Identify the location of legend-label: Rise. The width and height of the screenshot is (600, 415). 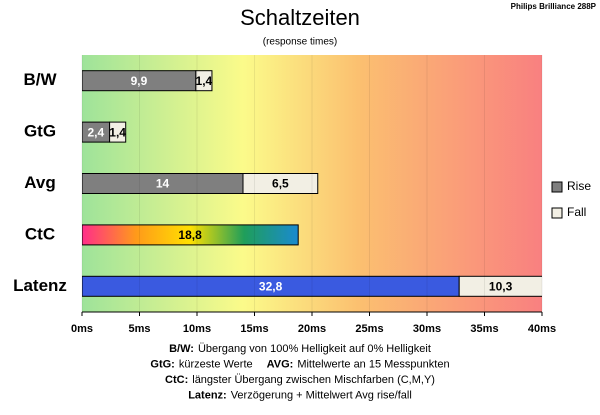
(579, 186).